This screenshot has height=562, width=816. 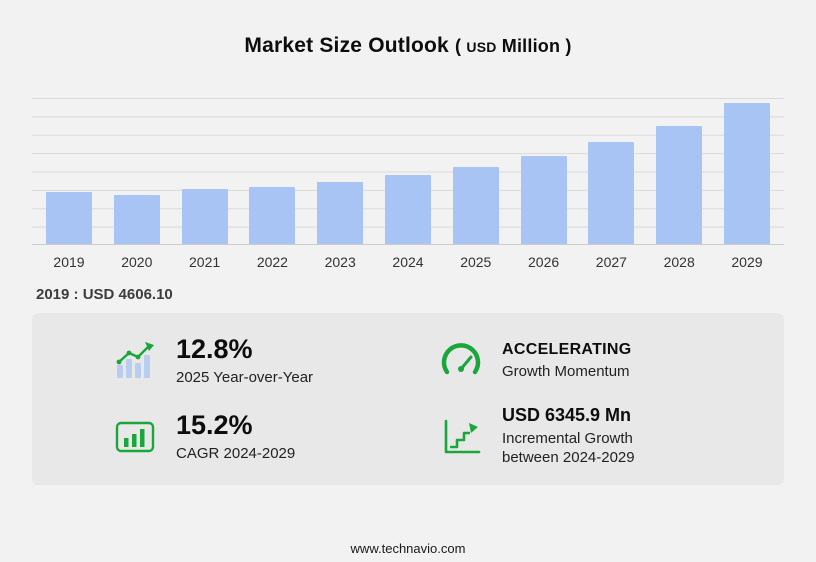 I want to click on stat-value-yoy: 12.8%, so click(x=214, y=348).